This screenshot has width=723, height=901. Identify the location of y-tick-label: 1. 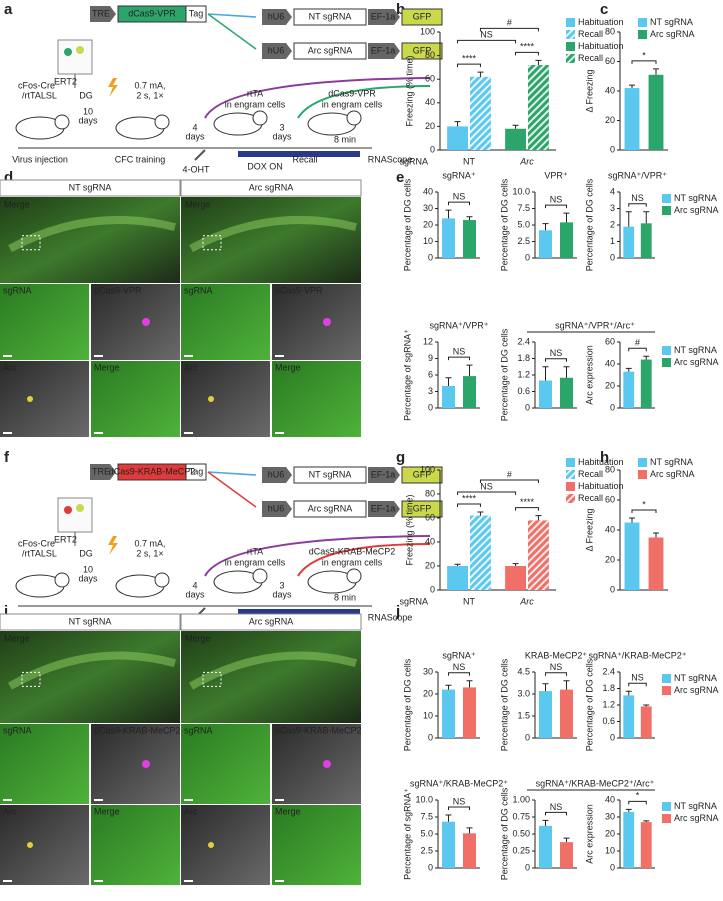
(612, 241).